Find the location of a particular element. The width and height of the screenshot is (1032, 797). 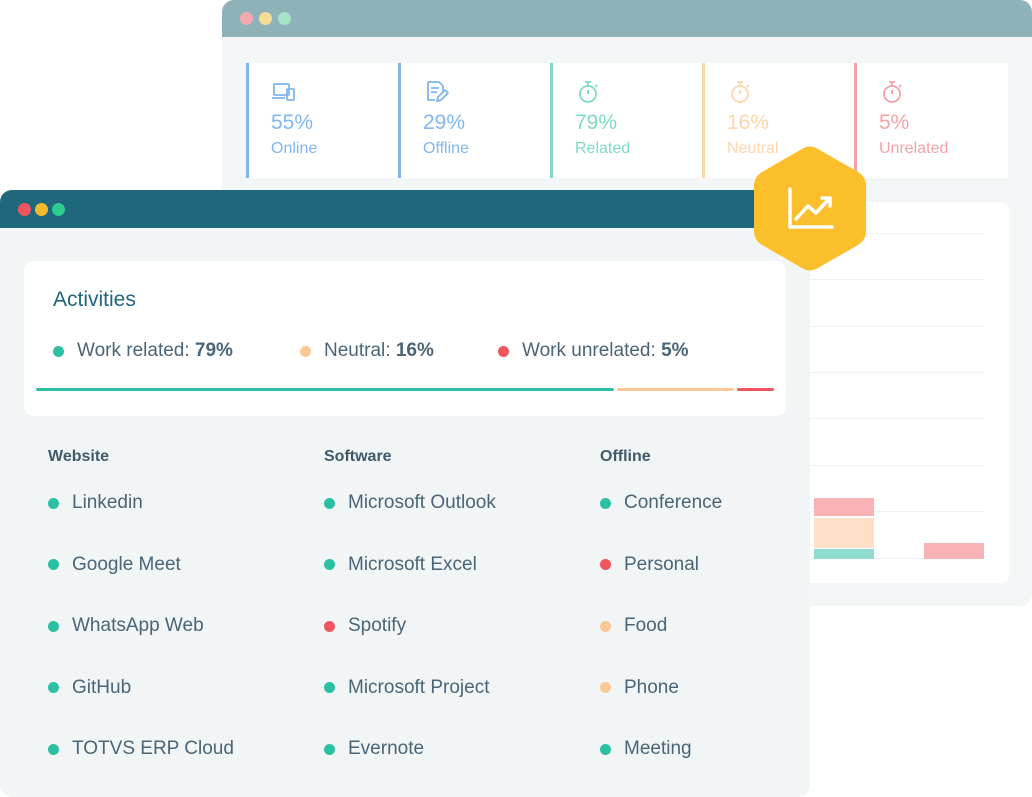

legend-label: Work related: is located at coordinates (133, 350).